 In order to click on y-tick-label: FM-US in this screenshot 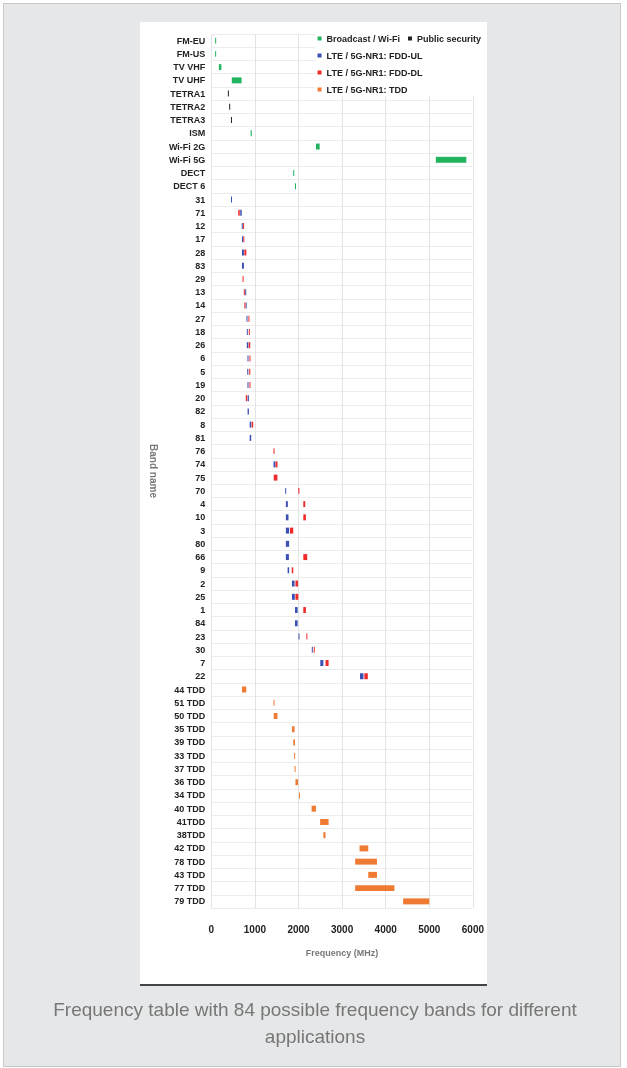, I will do `click(191, 53)`.